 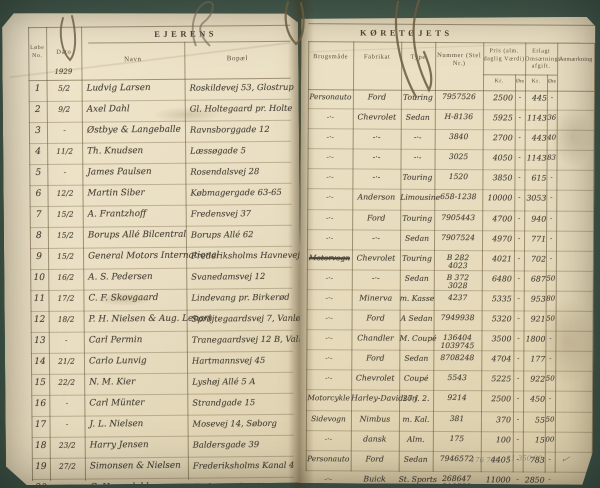 What do you see at coordinates (65, 193) in the screenshot?
I see `cell-dato: 12/2` at bounding box center [65, 193].